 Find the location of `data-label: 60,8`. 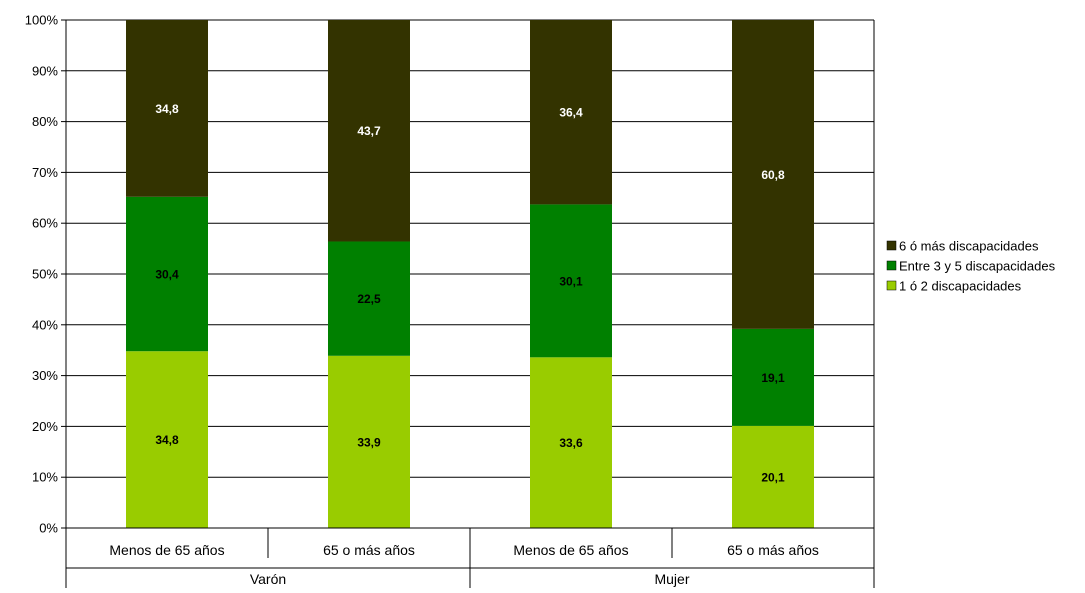

data-label: 60,8 is located at coordinates (773, 175).